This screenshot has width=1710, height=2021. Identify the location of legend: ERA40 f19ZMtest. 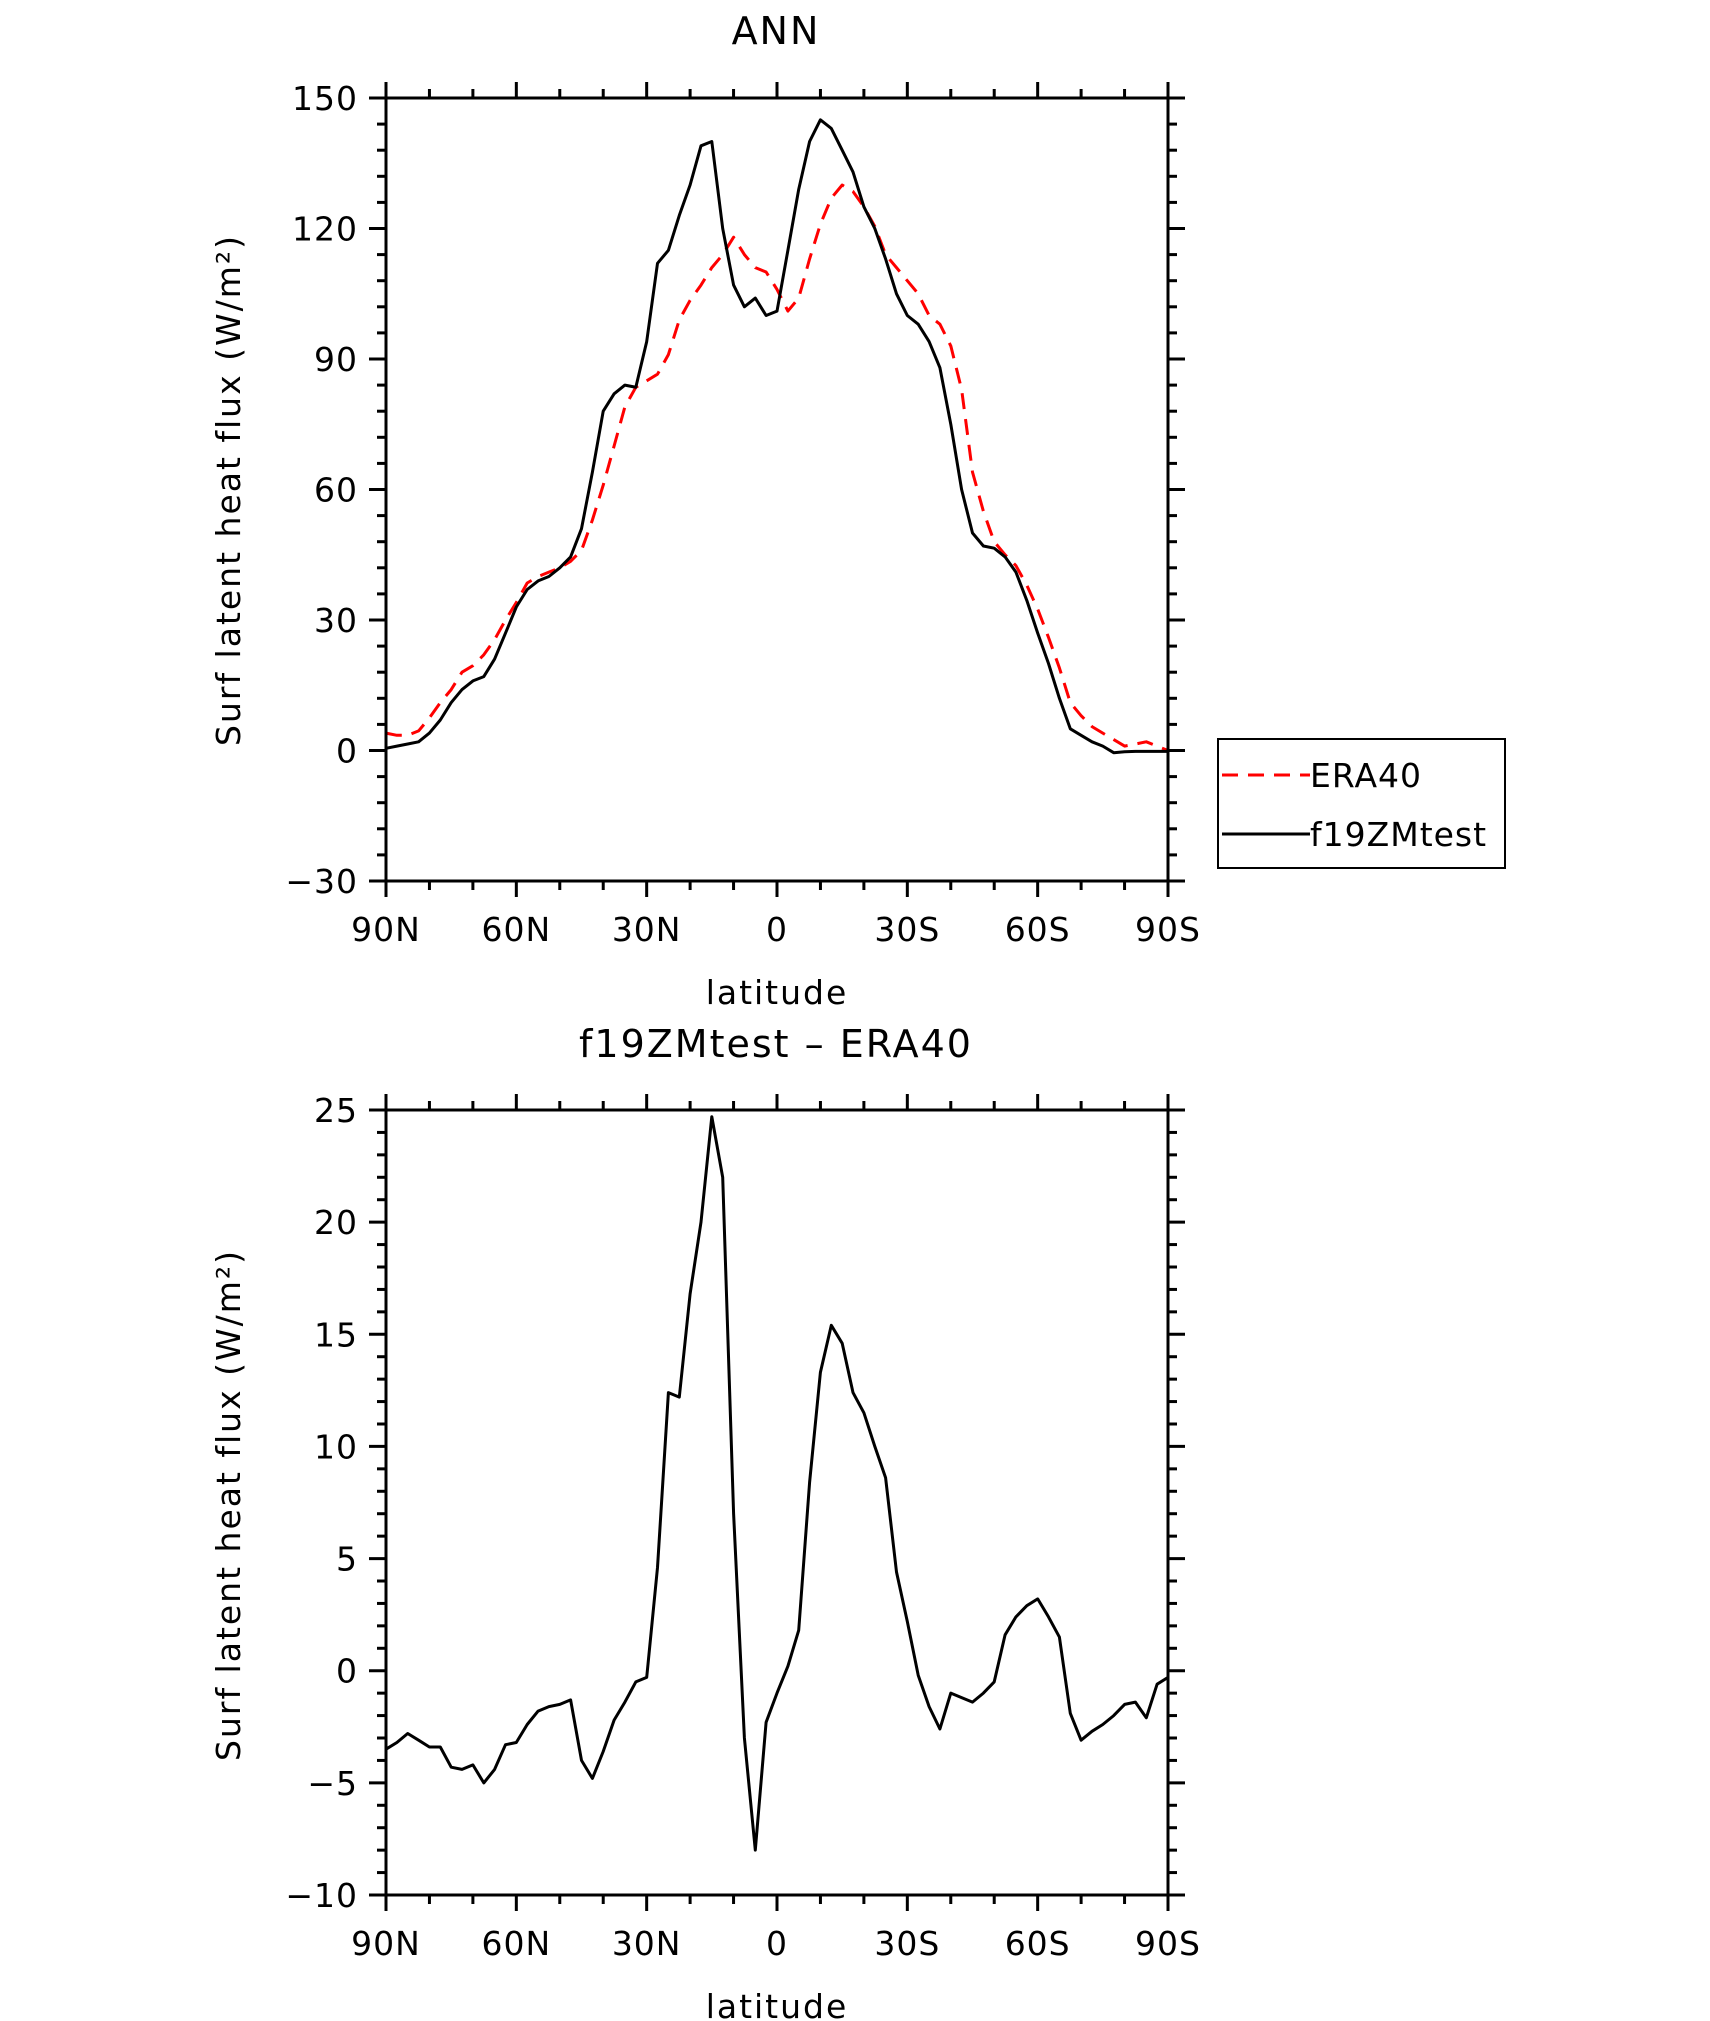
(1361, 803).